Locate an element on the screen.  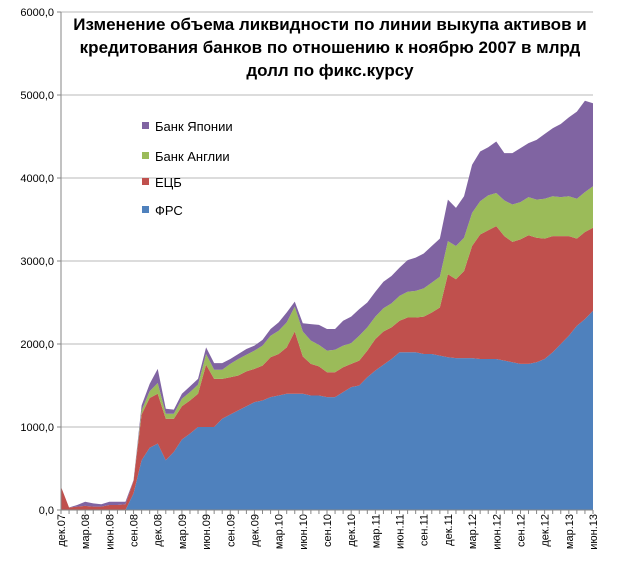
y-ticks: 0,0 1000,0 2000,0 3000,0 4000,0 5000,0 6000,0 is located at coordinates (40, 262).